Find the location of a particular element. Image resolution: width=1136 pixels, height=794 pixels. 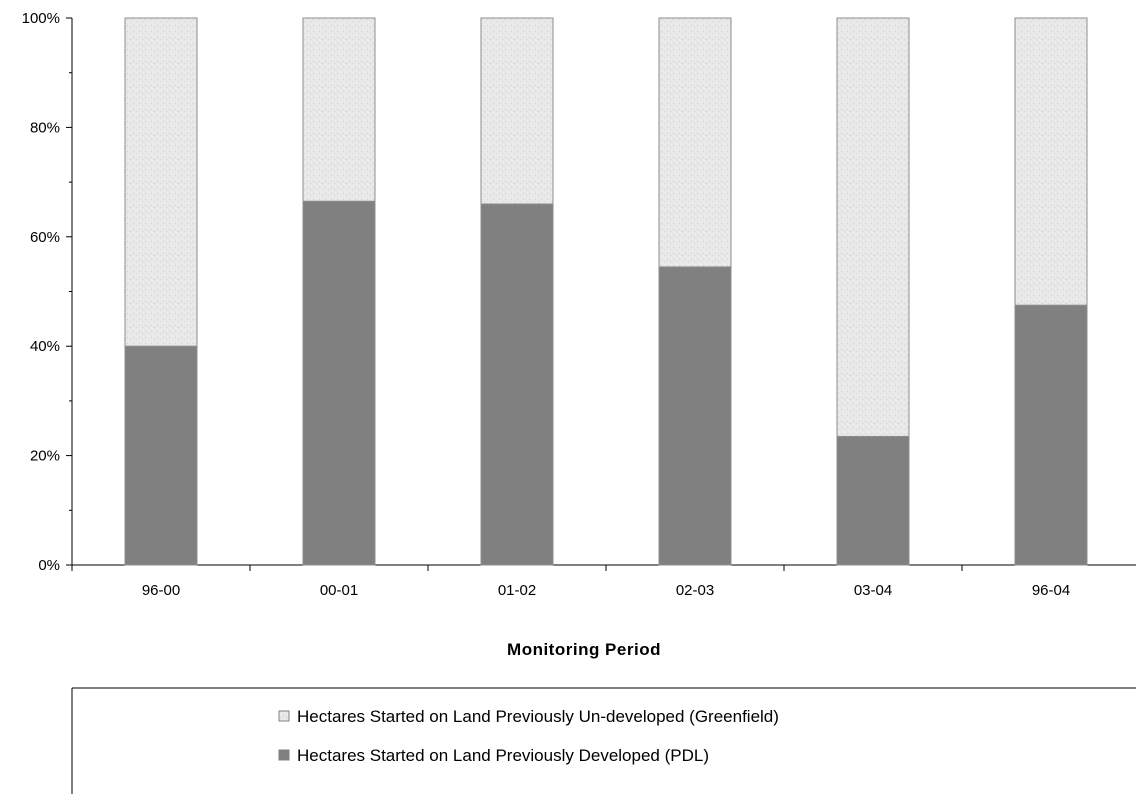

x-axis: 96-00 00-01 01-02 02-03 03-04 96-04 is located at coordinates (603, 581).